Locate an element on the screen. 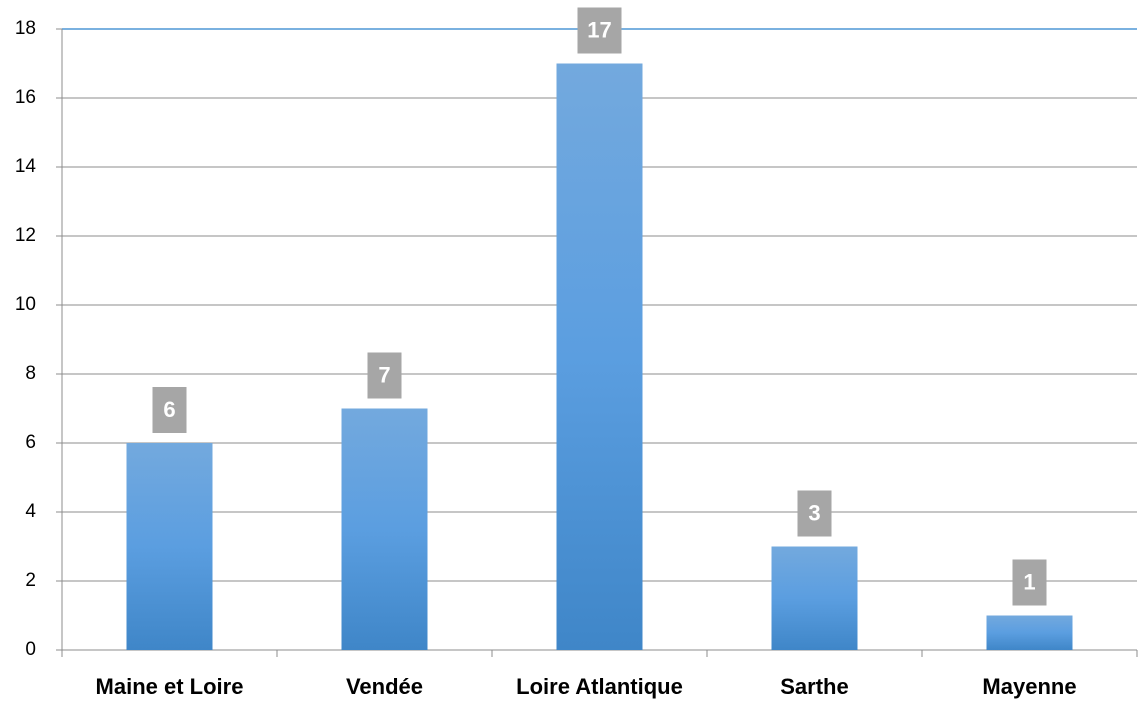 Image resolution: width=1138 pixels, height=701 pixels. x-tick-label: Mayenne is located at coordinates (1029, 686).